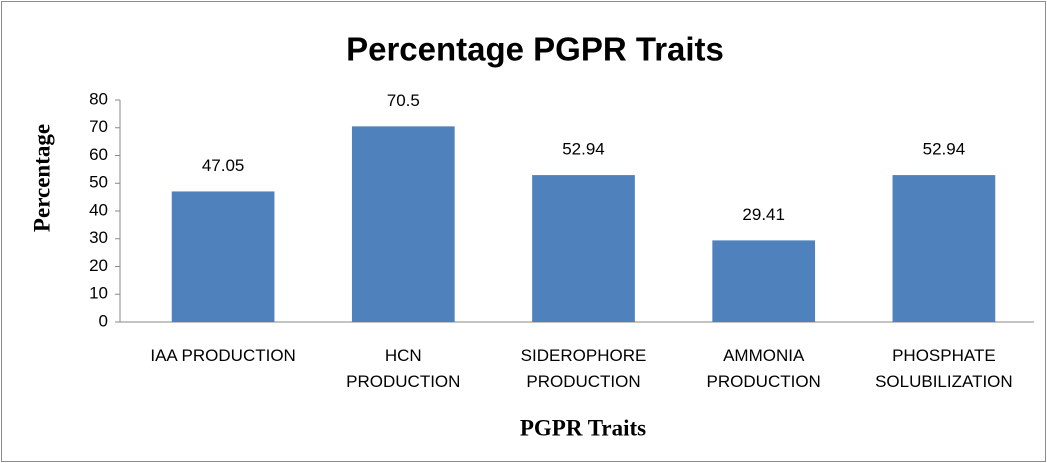  I want to click on x-tick-label: HCN PRODUCTION, so click(403, 368).